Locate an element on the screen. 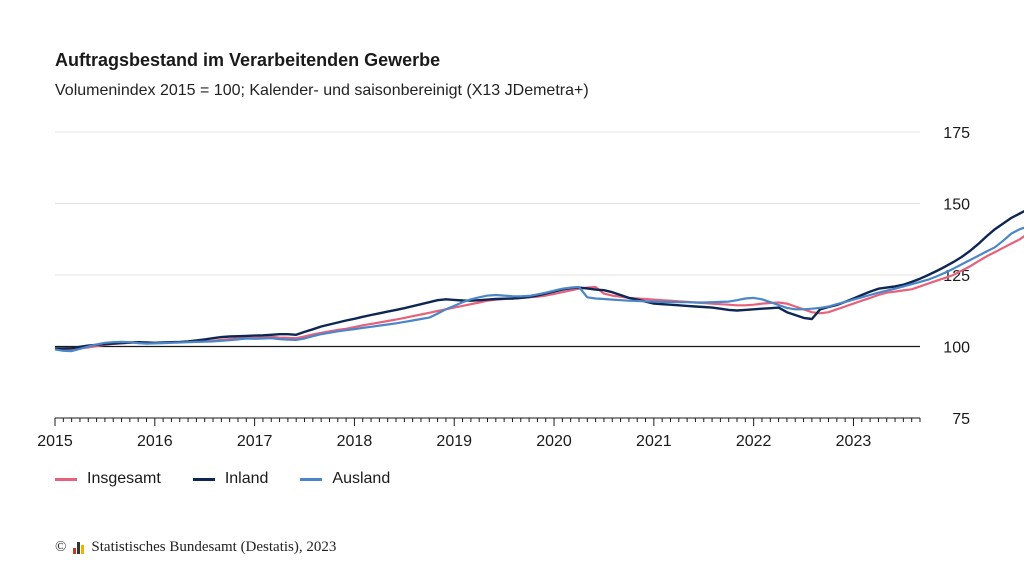 The width and height of the screenshot is (1024, 576). legend-label-inland: Inland is located at coordinates (246, 478).